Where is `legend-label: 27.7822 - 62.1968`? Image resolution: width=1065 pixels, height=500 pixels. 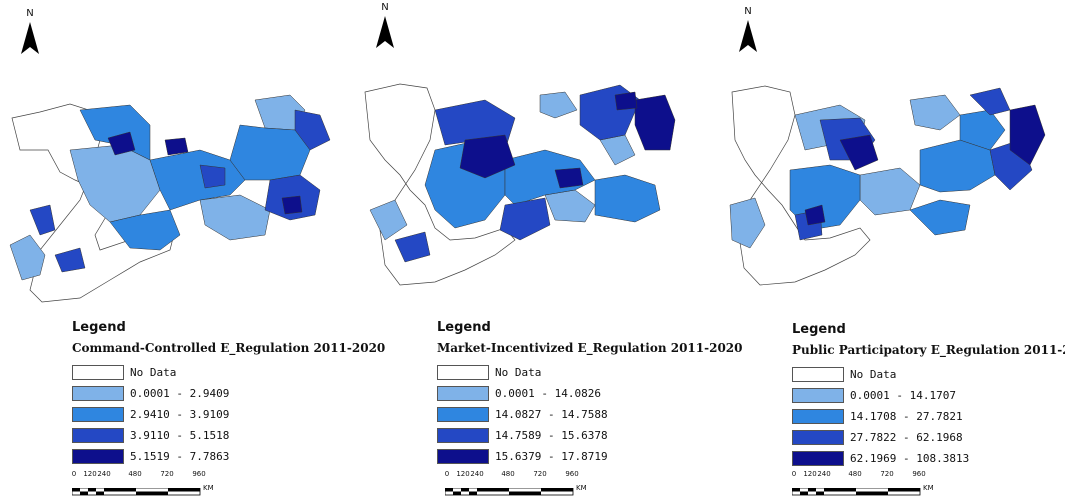 legend-label: 27.7822 - 62.1968 is located at coordinates (906, 437).